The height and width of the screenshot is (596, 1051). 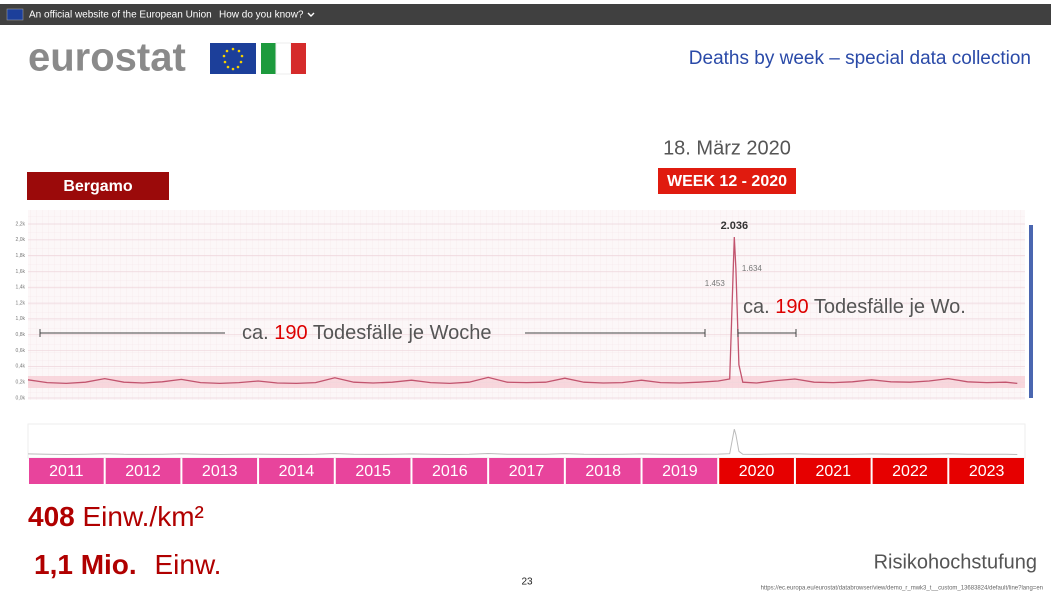 I want to click on y-tick-label: 0,0k, so click(x=21, y=398).